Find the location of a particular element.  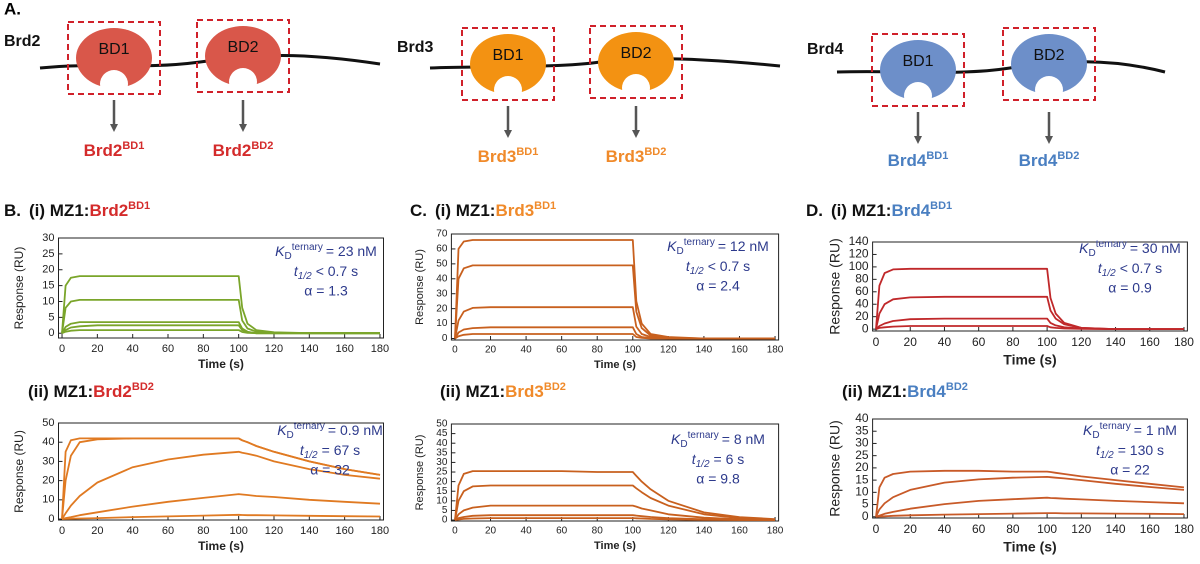

kd-value: = 1 nM is located at coordinates (1155, 430).